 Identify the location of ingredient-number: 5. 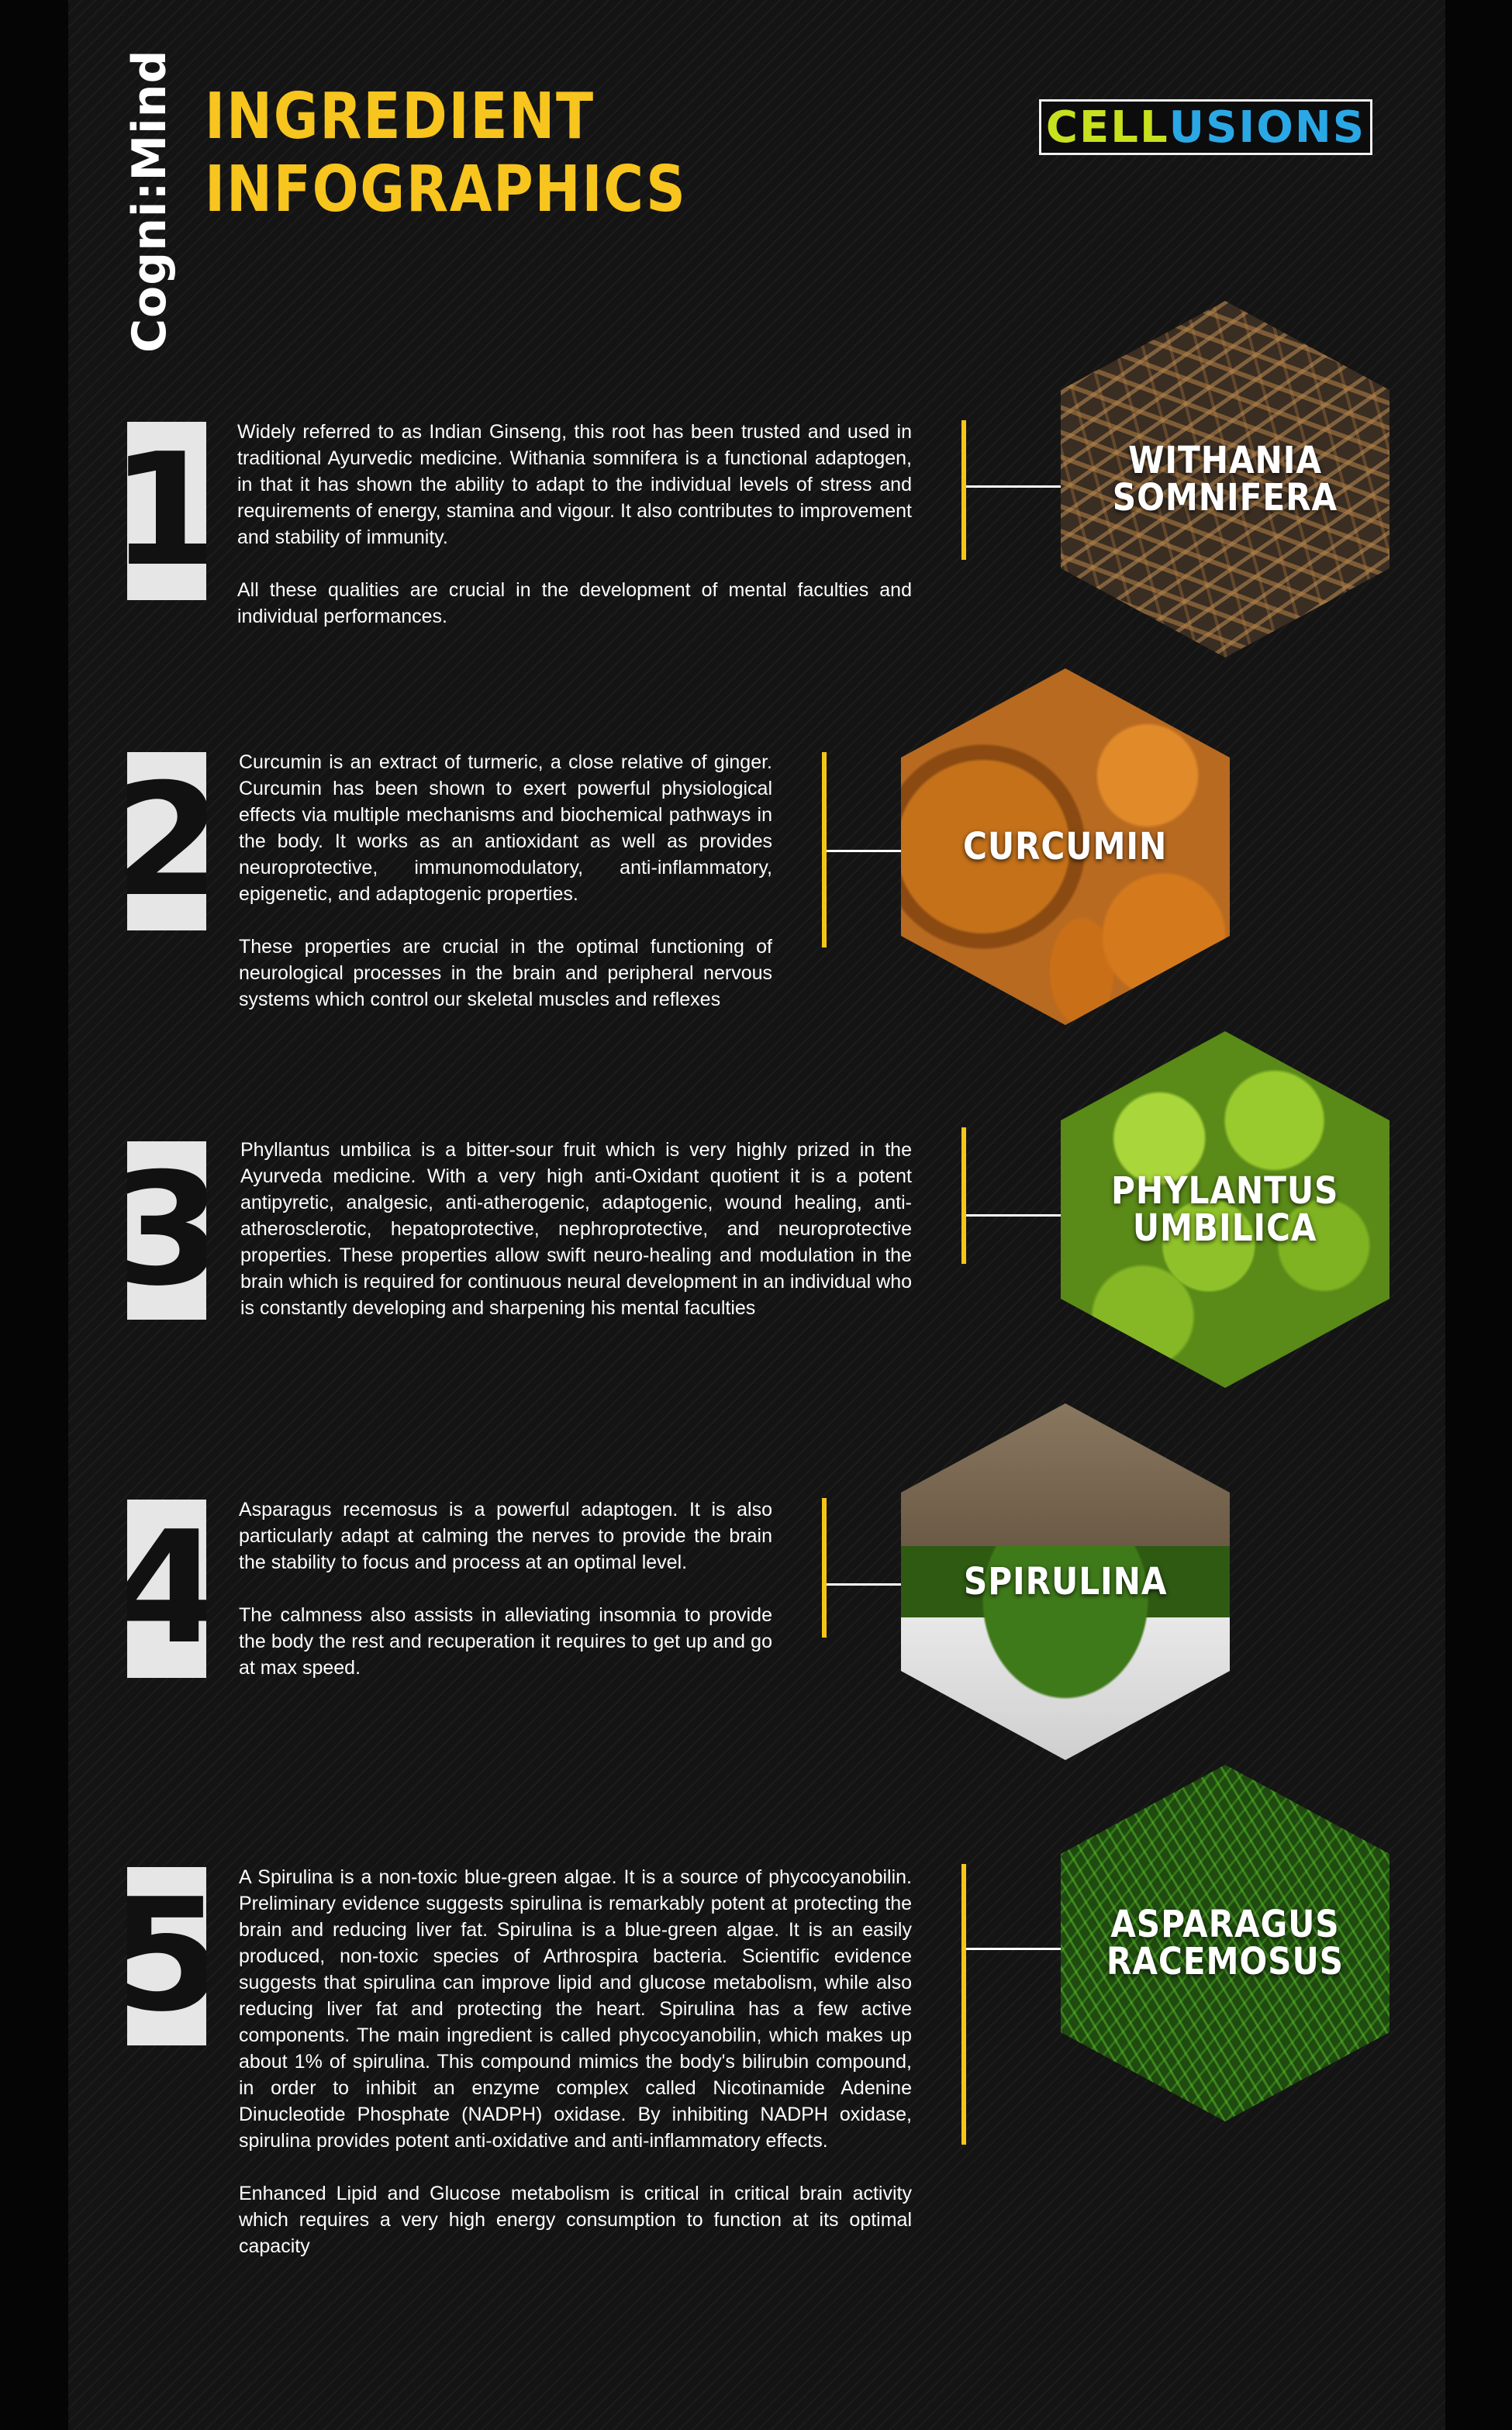
(166, 1956).